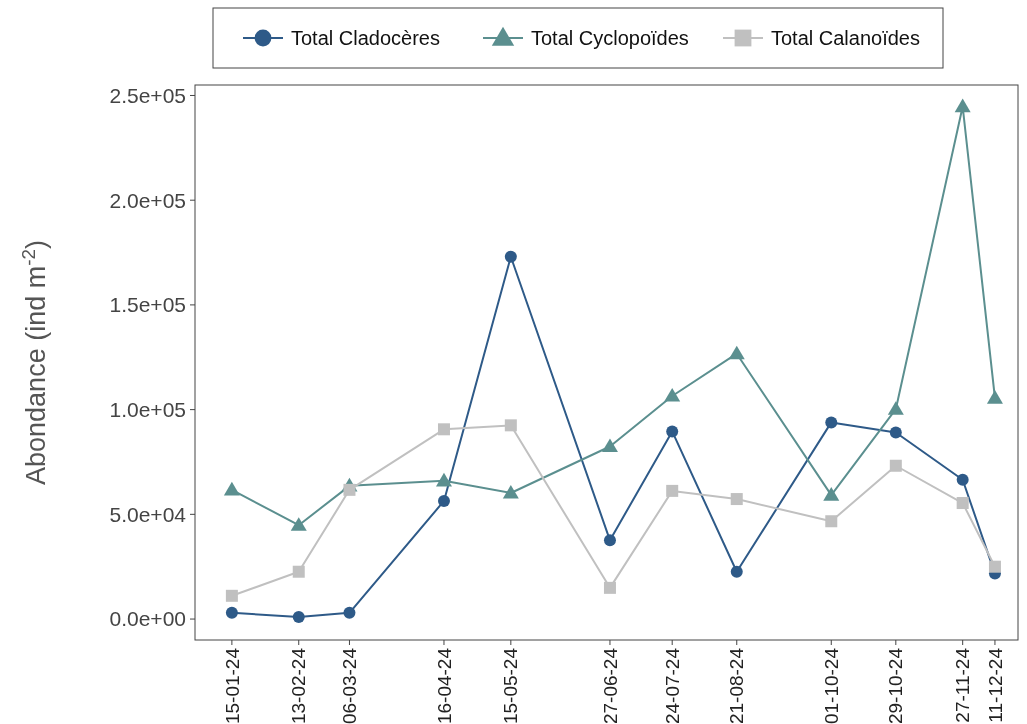 Image resolution: width=1027 pixels, height=724 pixels. What do you see at coordinates (299, 685) in the screenshot?
I see `x-tick-label: 13-02-24` at bounding box center [299, 685].